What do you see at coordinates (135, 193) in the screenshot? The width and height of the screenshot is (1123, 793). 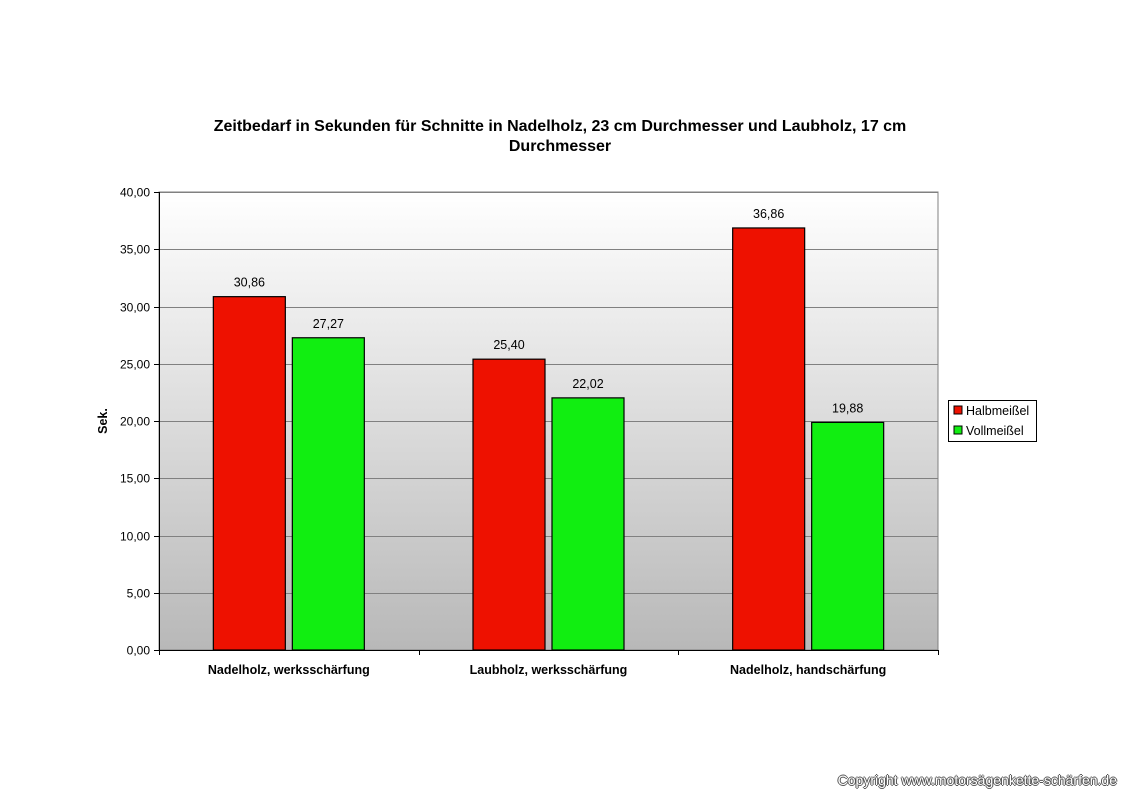 I see `y-tick-label: 40,00` at bounding box center [135, 193].